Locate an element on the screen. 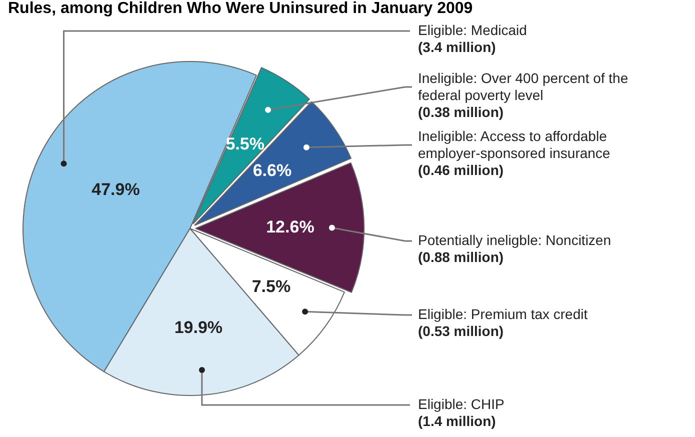 This screenshot has width=695, height=437. text: (3.4 million) is located at coordinates (457, 47).